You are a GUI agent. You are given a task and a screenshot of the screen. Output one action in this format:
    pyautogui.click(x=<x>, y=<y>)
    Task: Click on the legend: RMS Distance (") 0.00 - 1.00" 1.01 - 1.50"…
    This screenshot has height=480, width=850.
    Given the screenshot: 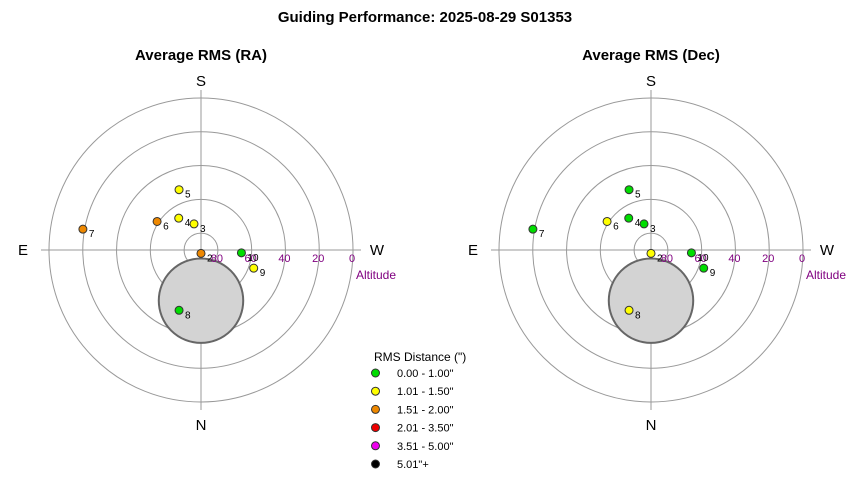 What is the action you would take?
    pyautogui.click(x=418, y=410)
    